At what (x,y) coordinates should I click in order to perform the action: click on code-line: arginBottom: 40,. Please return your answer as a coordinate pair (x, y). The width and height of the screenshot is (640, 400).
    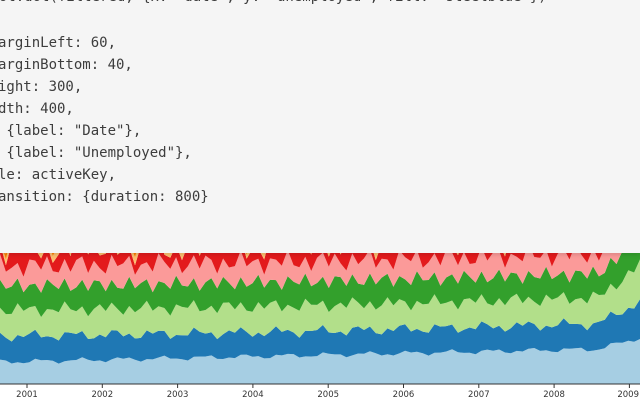
    Looking at the image, I should click on (66, 65).